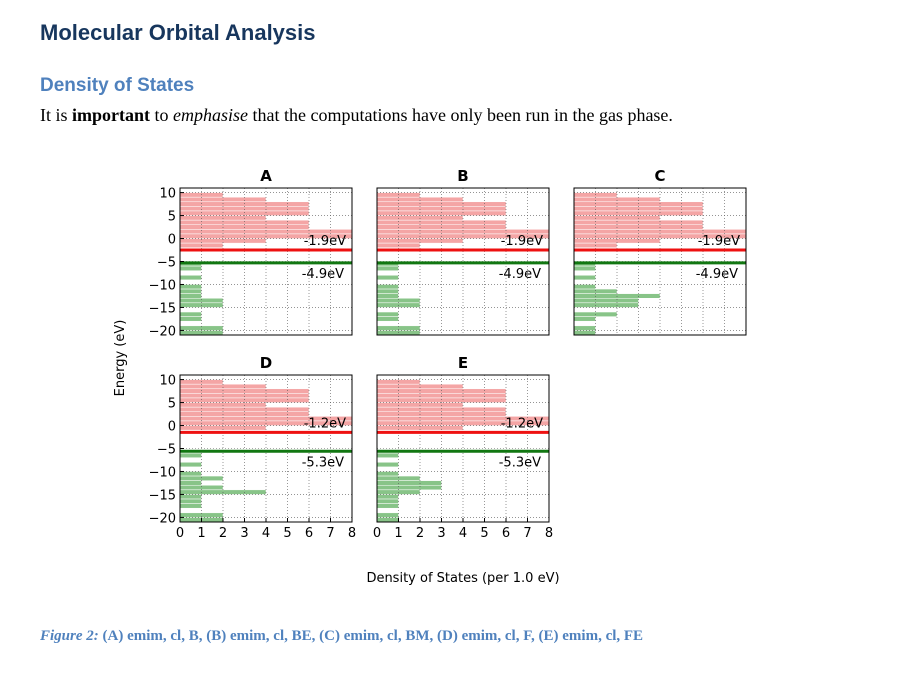 The height and width of the screenshot is (690, 900). I want to click on paragraph-text-mid: to, so click(162, 115).